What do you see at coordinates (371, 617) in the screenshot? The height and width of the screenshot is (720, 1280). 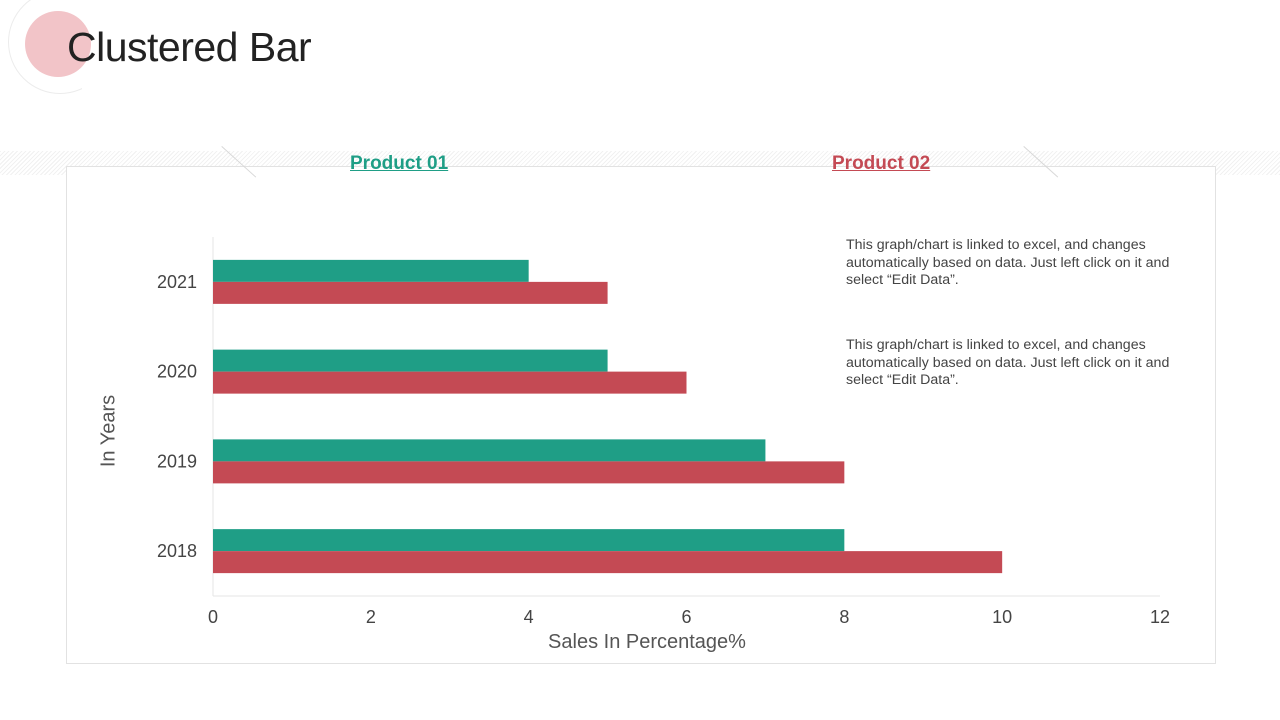 I see `x-tick-label: 2` at bounding box center [371, 617].